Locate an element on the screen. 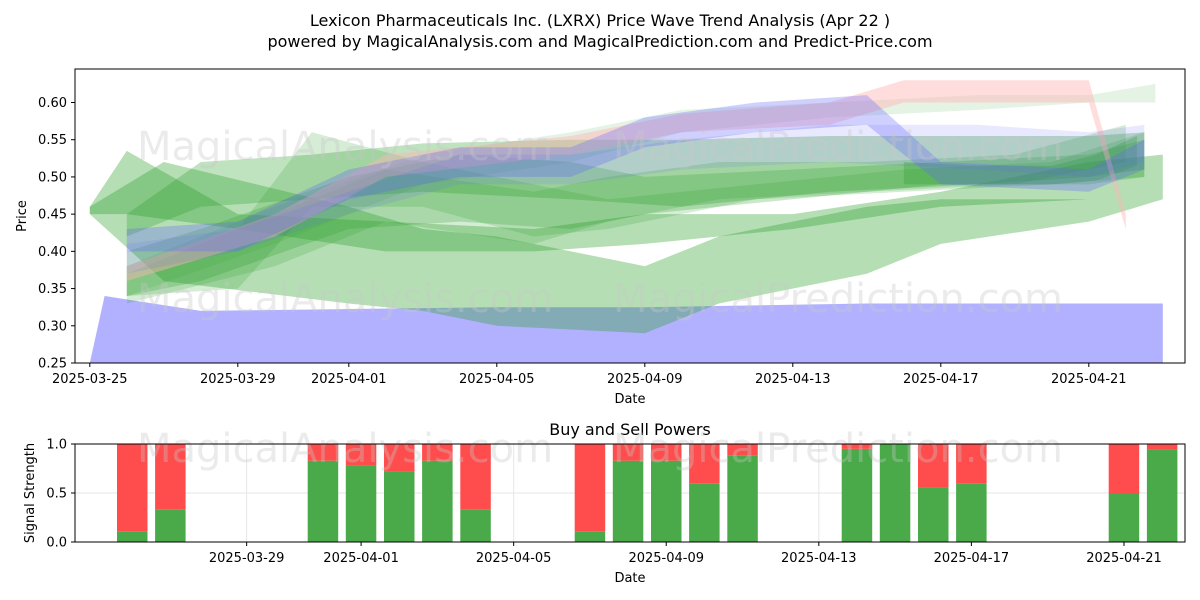  signal-xtick-label-5: 2025-04-17 is located at coordinates (972, 558).